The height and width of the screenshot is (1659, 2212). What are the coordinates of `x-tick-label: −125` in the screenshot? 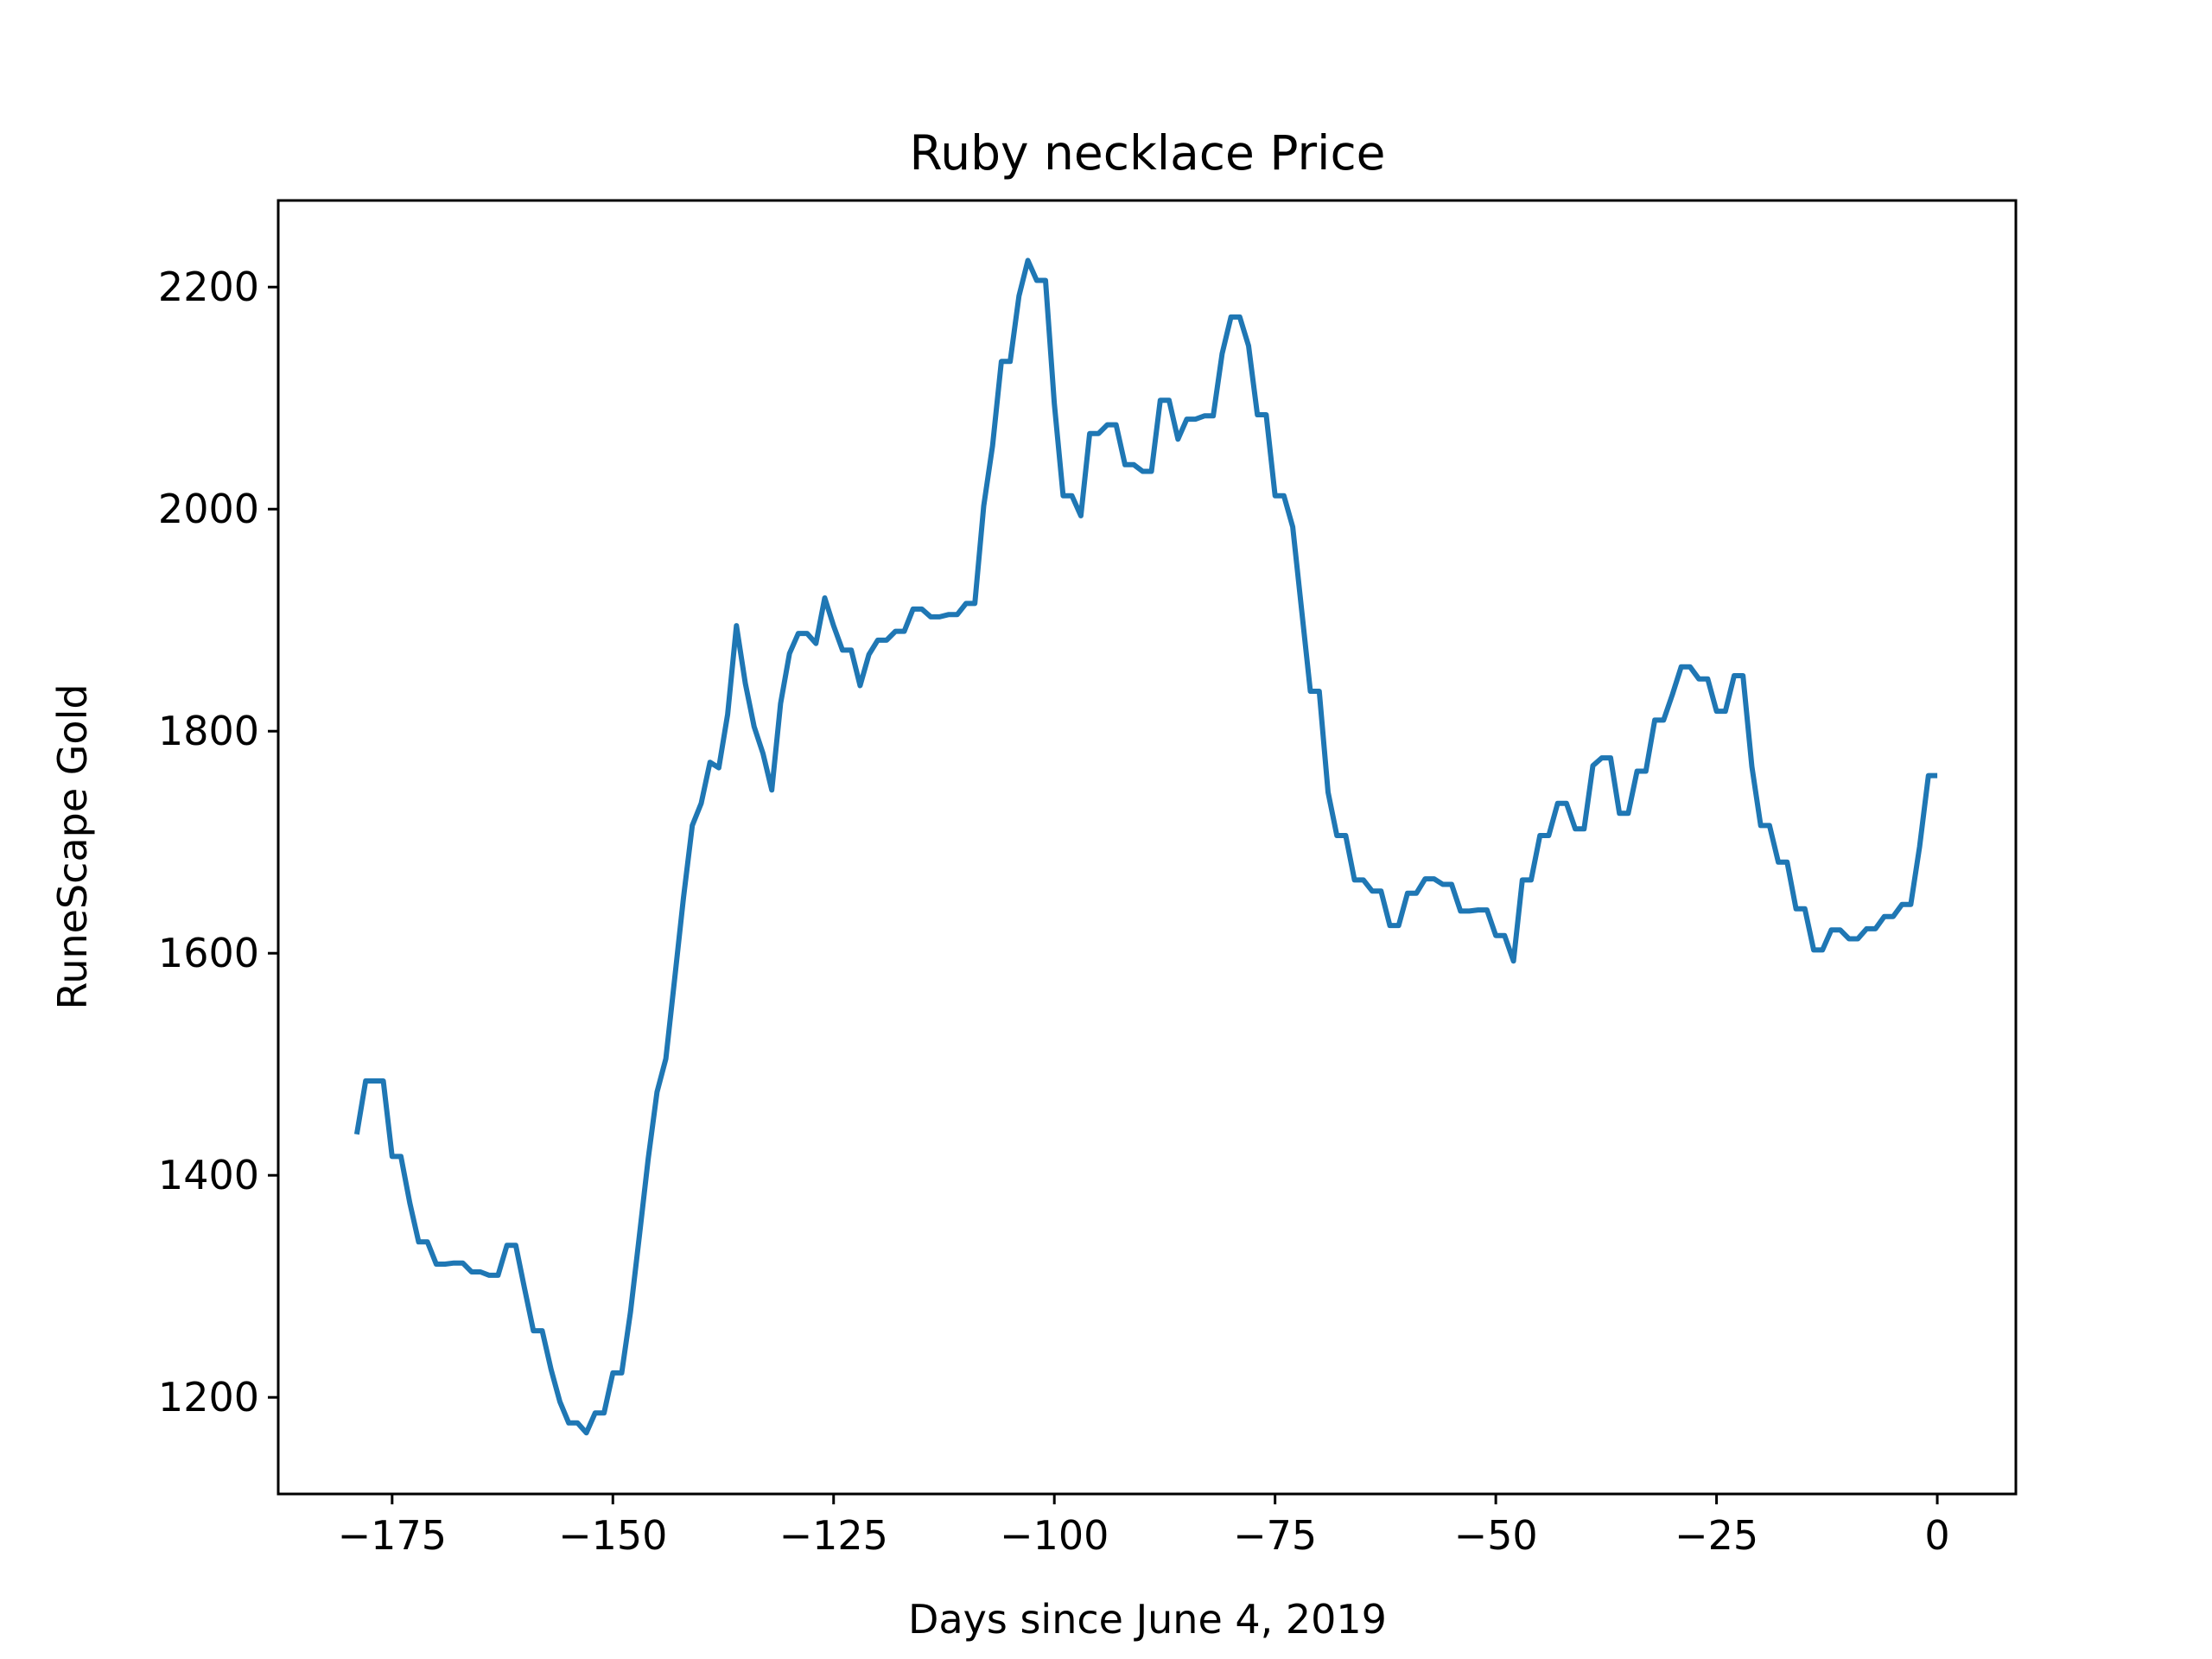 It's located at (833, 1535).